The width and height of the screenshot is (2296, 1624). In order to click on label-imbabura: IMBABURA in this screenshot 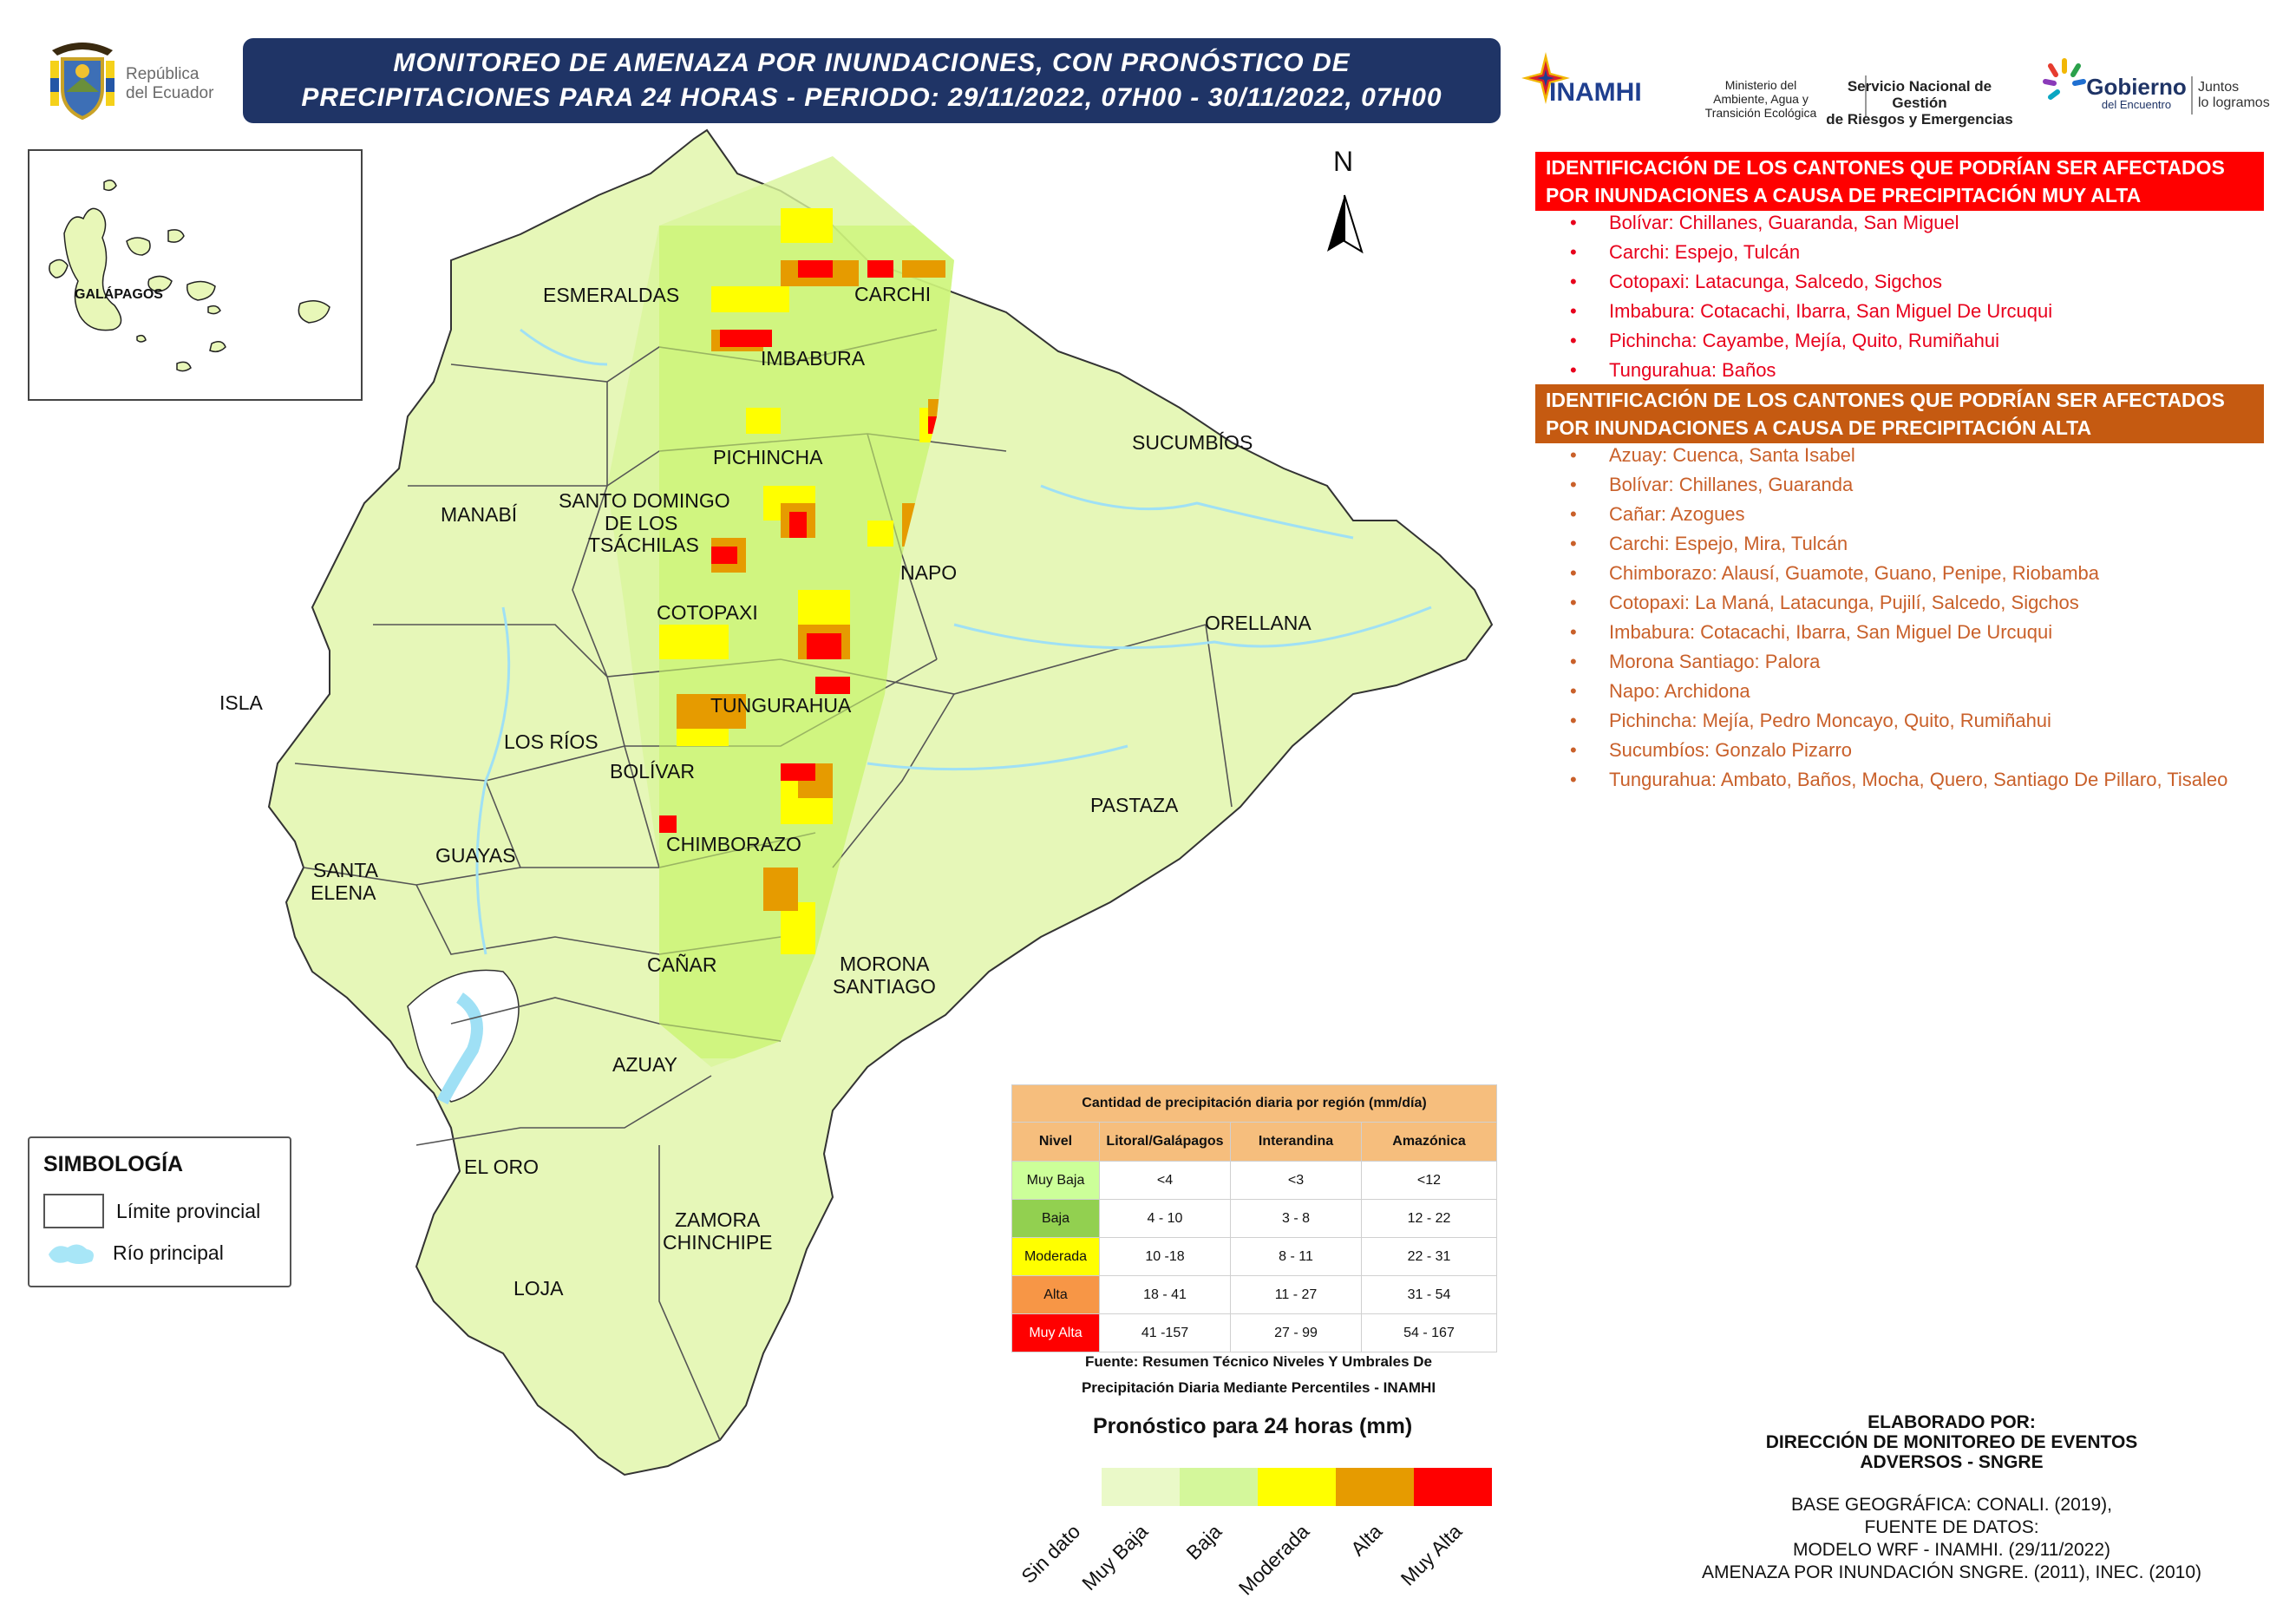, I will do `click(814, 358)`.